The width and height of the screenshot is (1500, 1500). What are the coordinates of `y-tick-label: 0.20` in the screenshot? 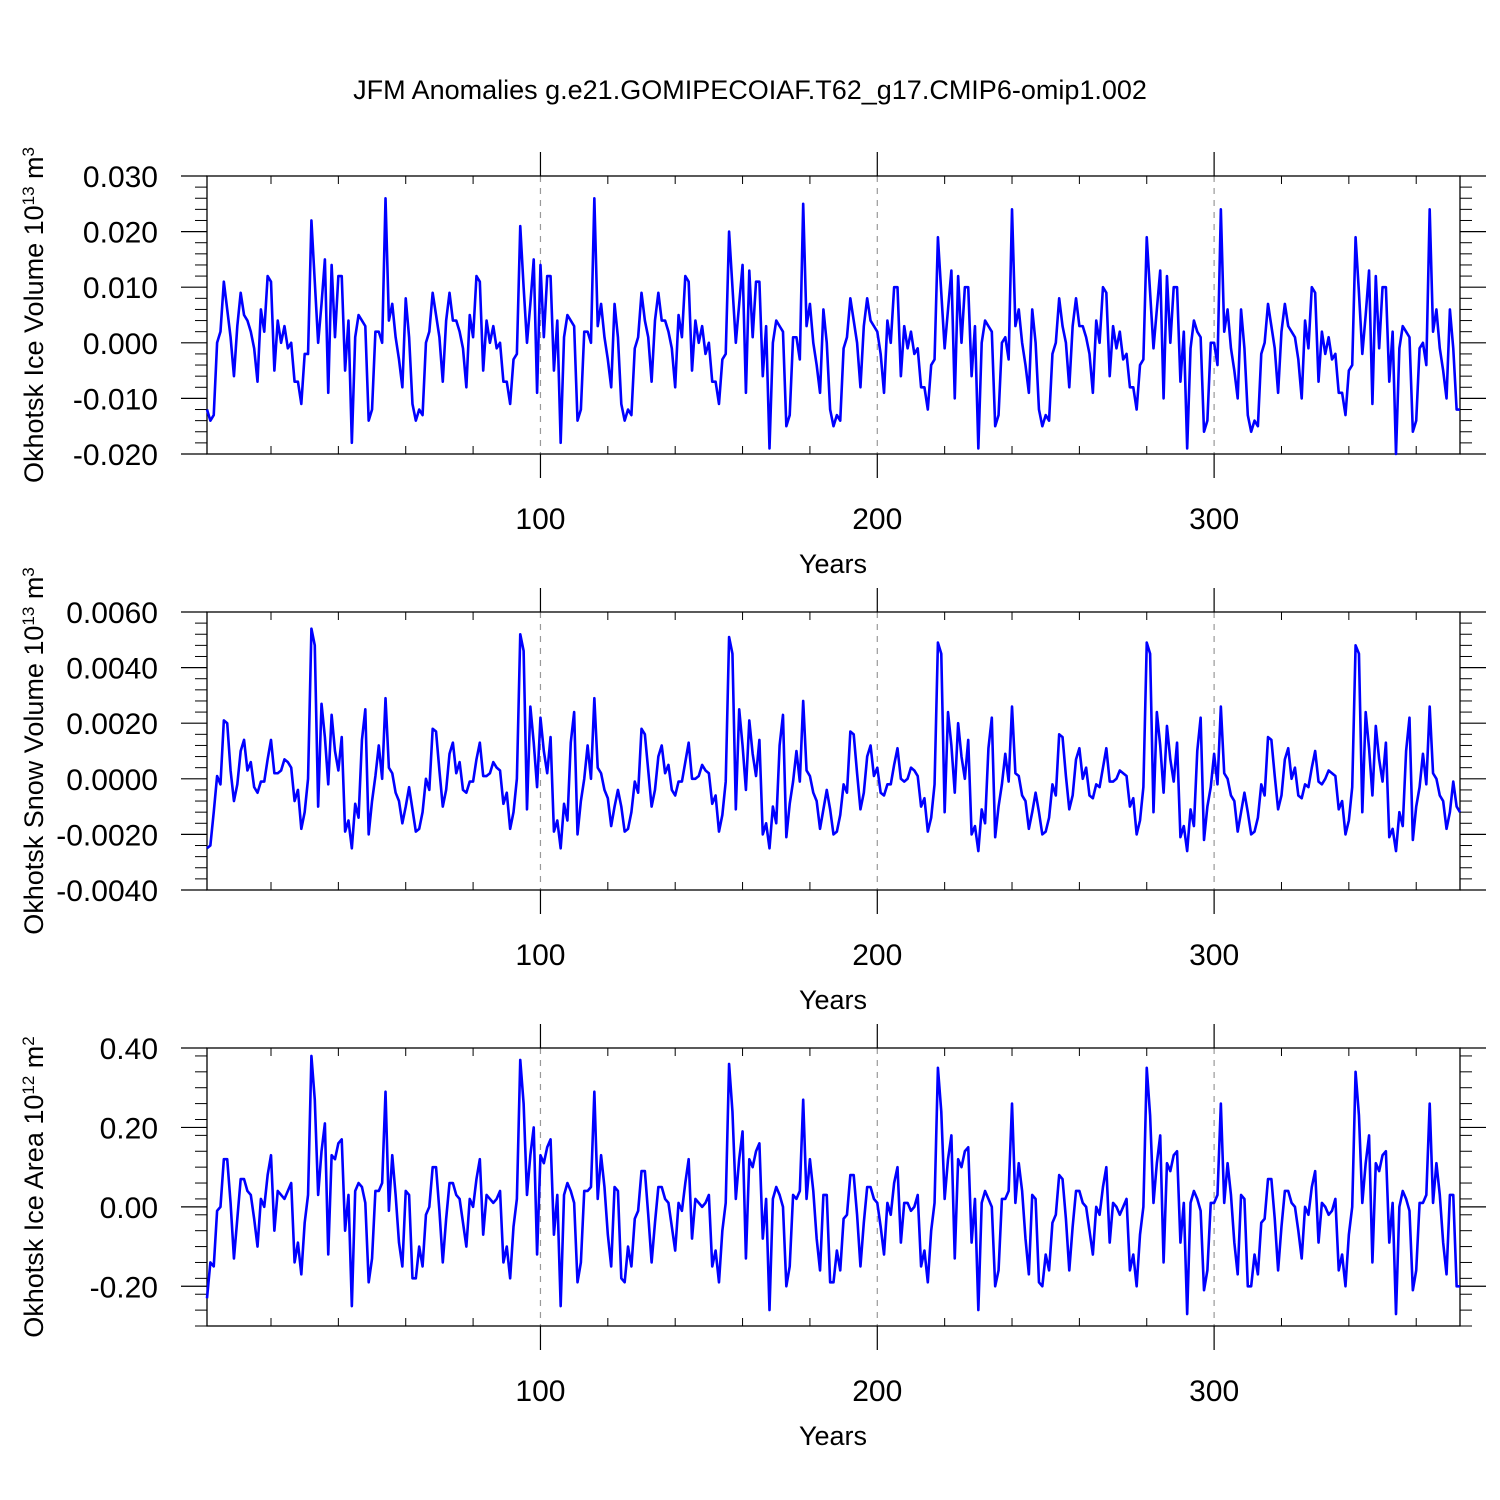 It's located at (129, 1128).